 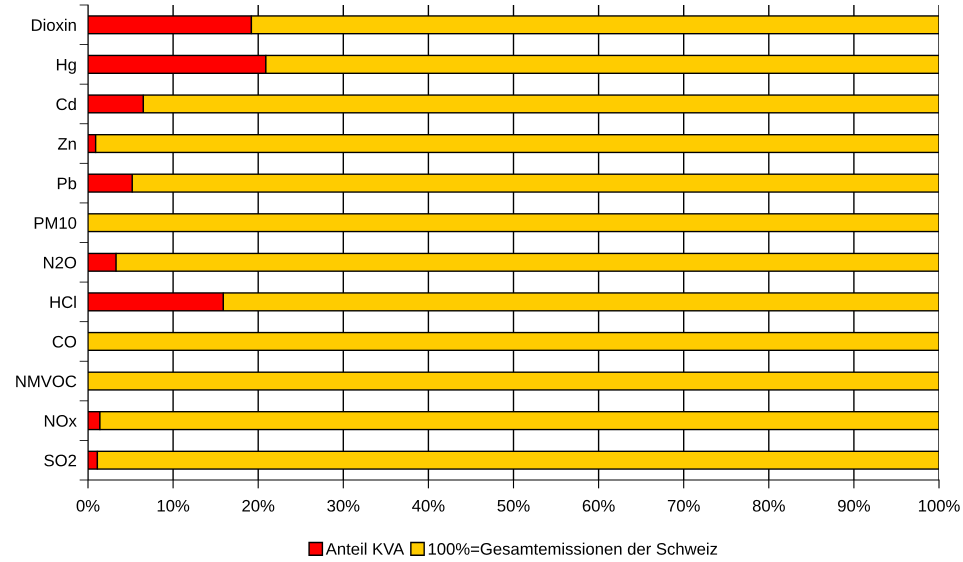 What do you see at coordinates (64, 342) in the screenshot?
I see `y-tick-label: CO` at bounding box center [64, 342].